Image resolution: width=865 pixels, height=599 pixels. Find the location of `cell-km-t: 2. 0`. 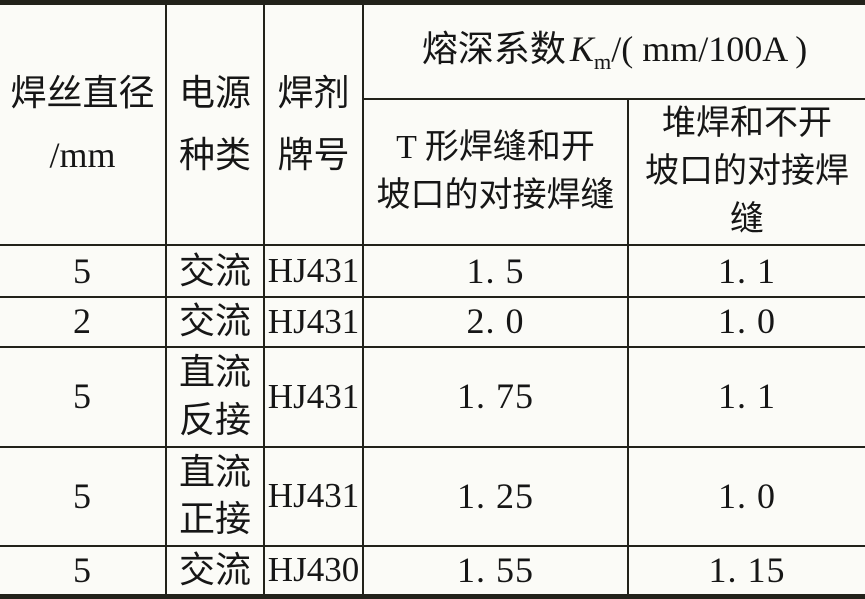

cell-km-t: 2. 0 is located at coordinates (495, 322).